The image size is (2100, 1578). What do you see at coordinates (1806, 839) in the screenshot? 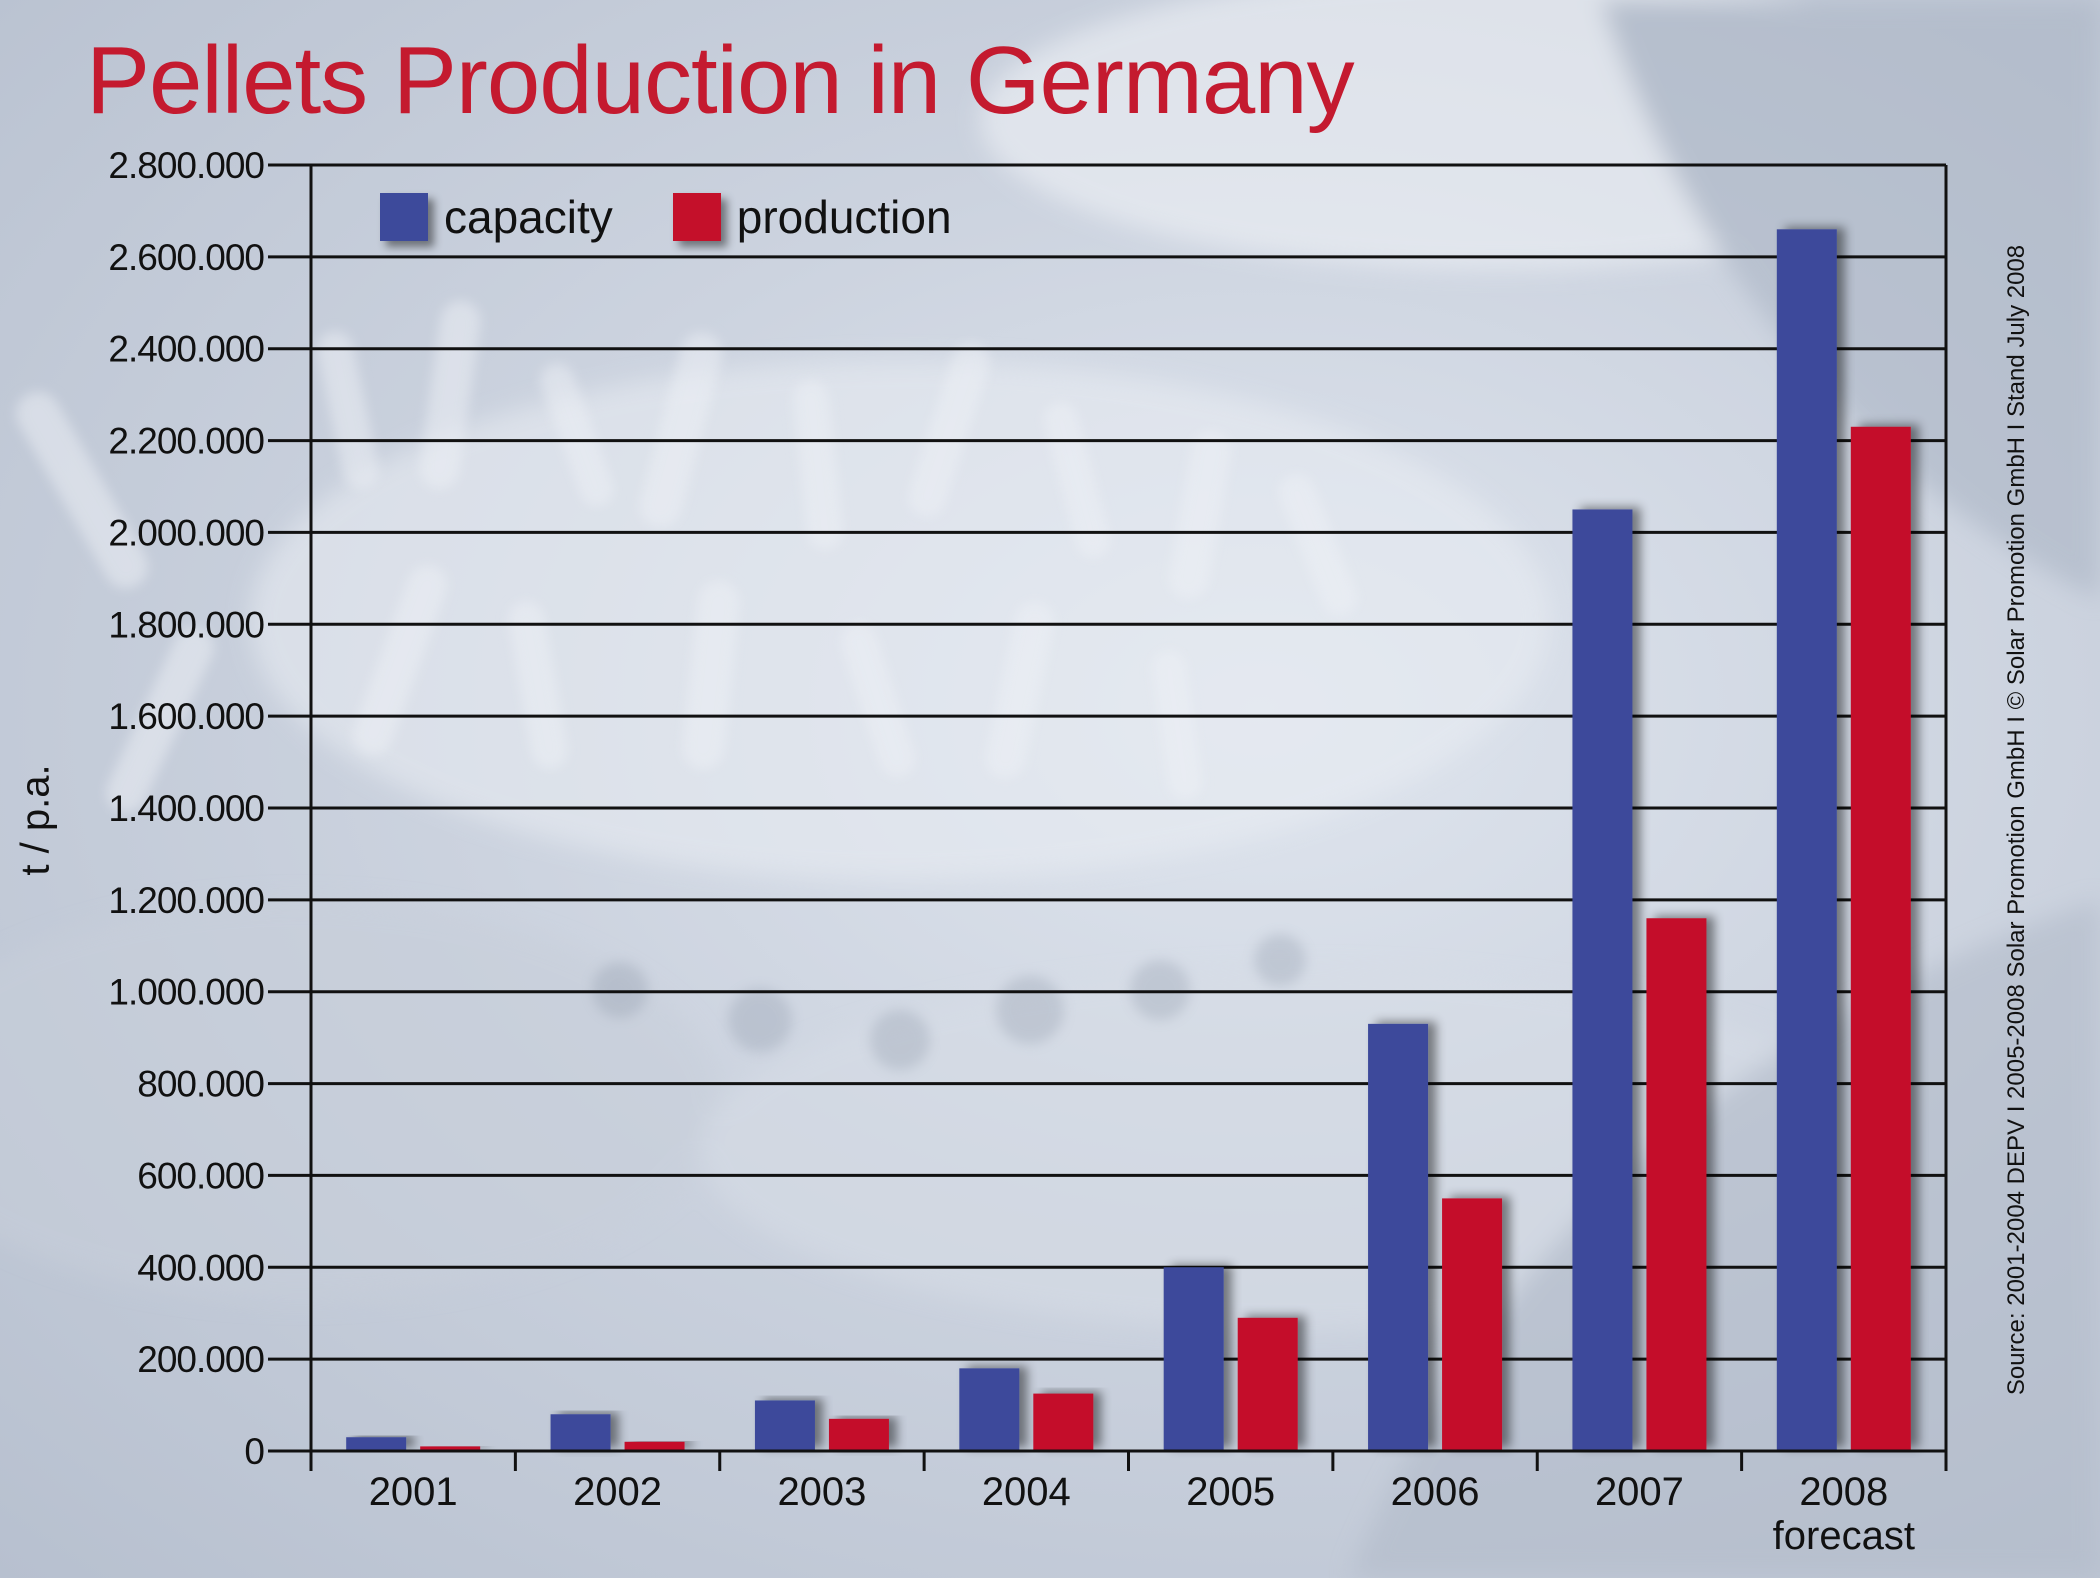
I see `bar-capacity-2008` at bounding box center [1806, 839].